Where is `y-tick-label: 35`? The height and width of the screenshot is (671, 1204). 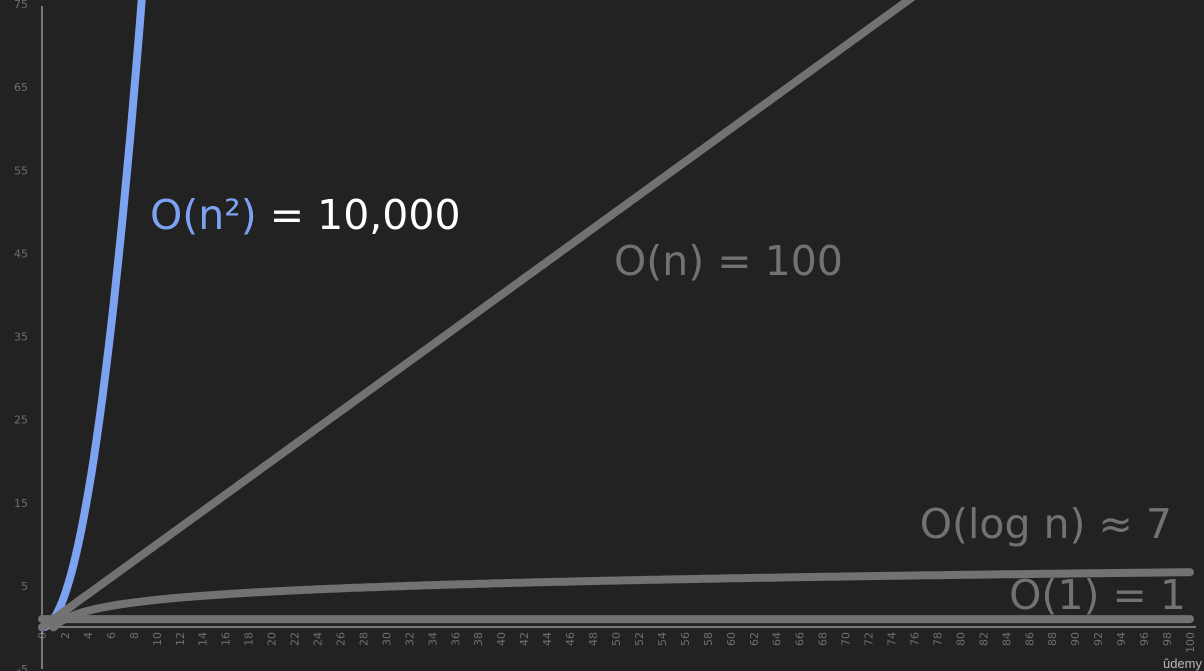 y-tick-label: 35 is located at coordinates (21, 337).